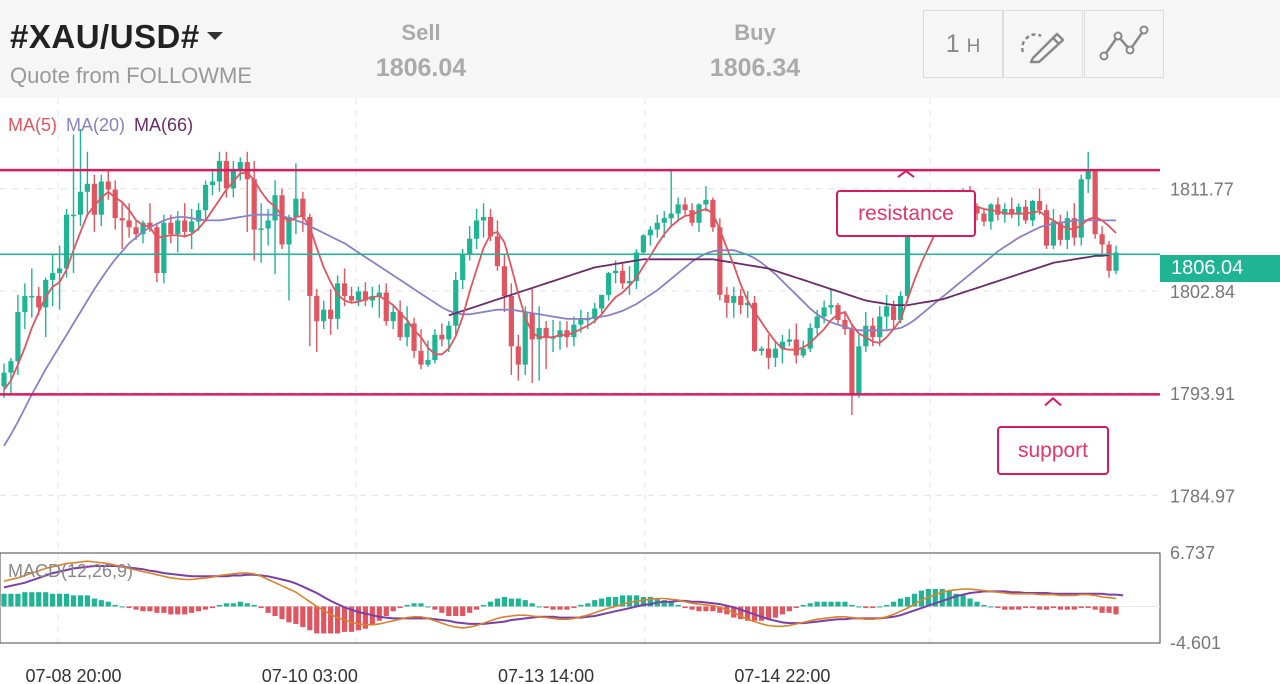 The height and width of the screenshot is (684, 1280). I want to click on price-tick-label: 1802.84, so click(1202, 292).